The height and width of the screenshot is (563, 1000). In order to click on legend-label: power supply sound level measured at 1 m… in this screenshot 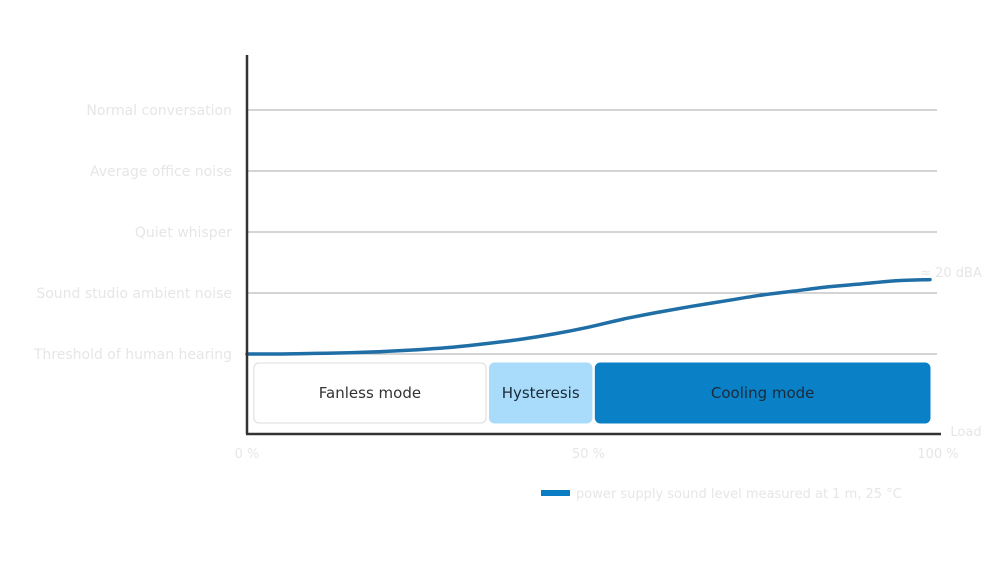, I will do `click(739, 494)`.